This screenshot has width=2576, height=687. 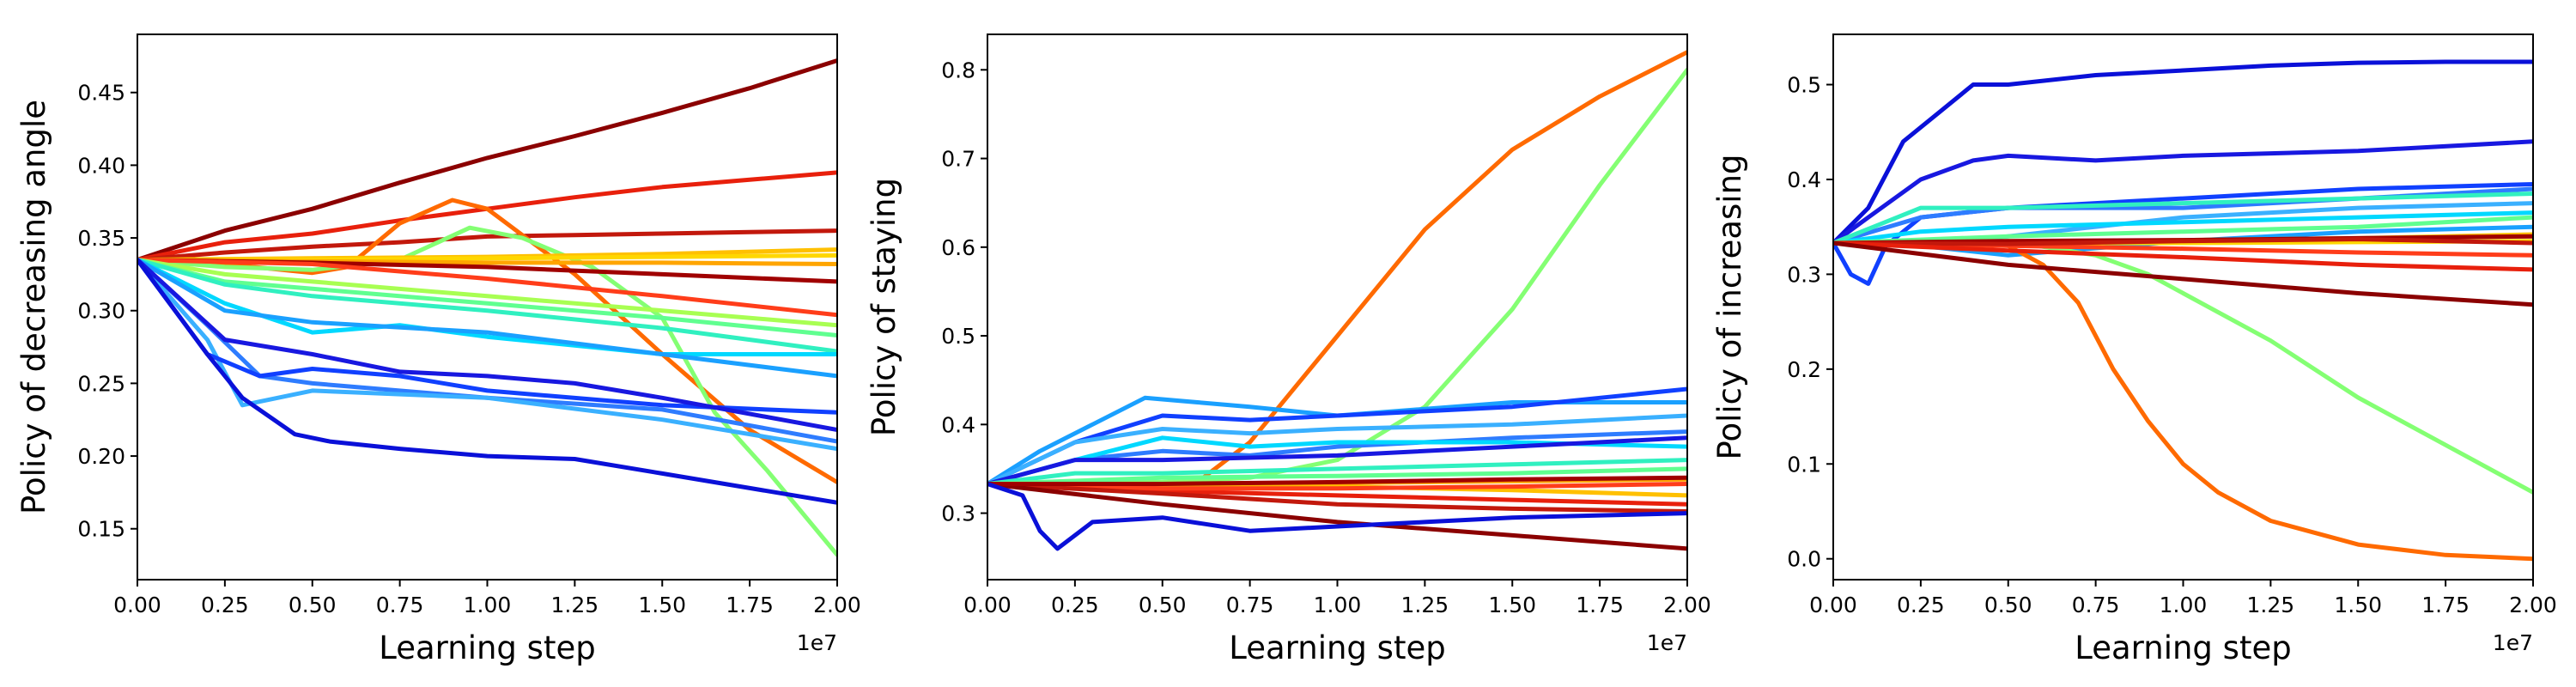 What do you see at coordinates (101, 311) in the screenshot?
I see `y-tick-label: 0.30` at bounding box center [101, 311].